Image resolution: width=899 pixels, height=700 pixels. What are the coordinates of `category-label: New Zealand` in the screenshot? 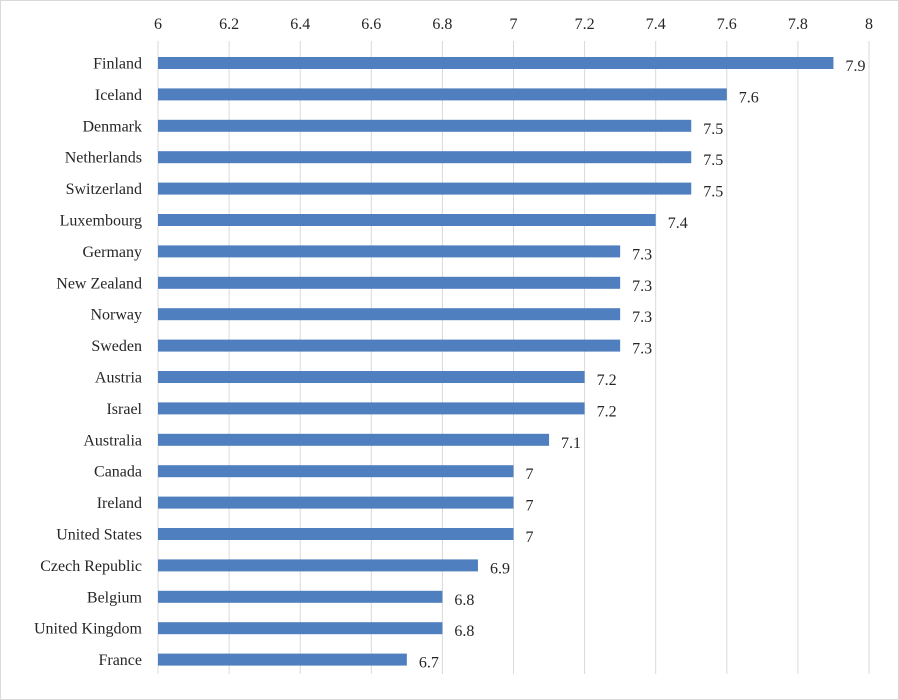 It's located at (99, 283).